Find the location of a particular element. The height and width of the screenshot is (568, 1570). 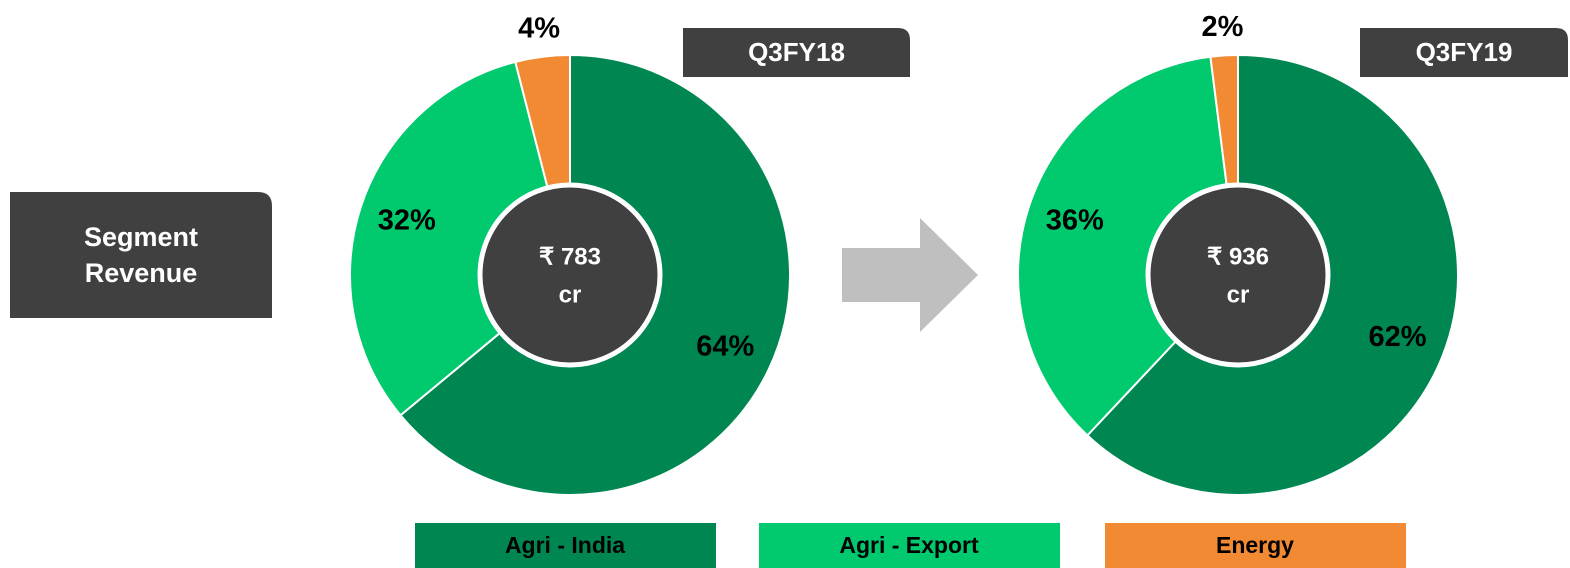

side-label: Segment Revenue is located at coordinates (141, 255).